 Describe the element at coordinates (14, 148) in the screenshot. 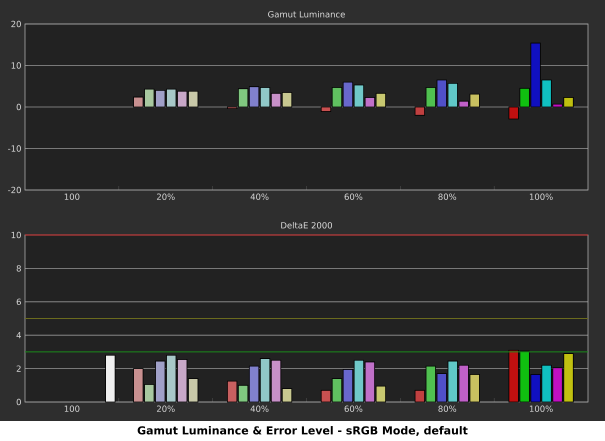

I see `y-tick-label: -10` at that location.